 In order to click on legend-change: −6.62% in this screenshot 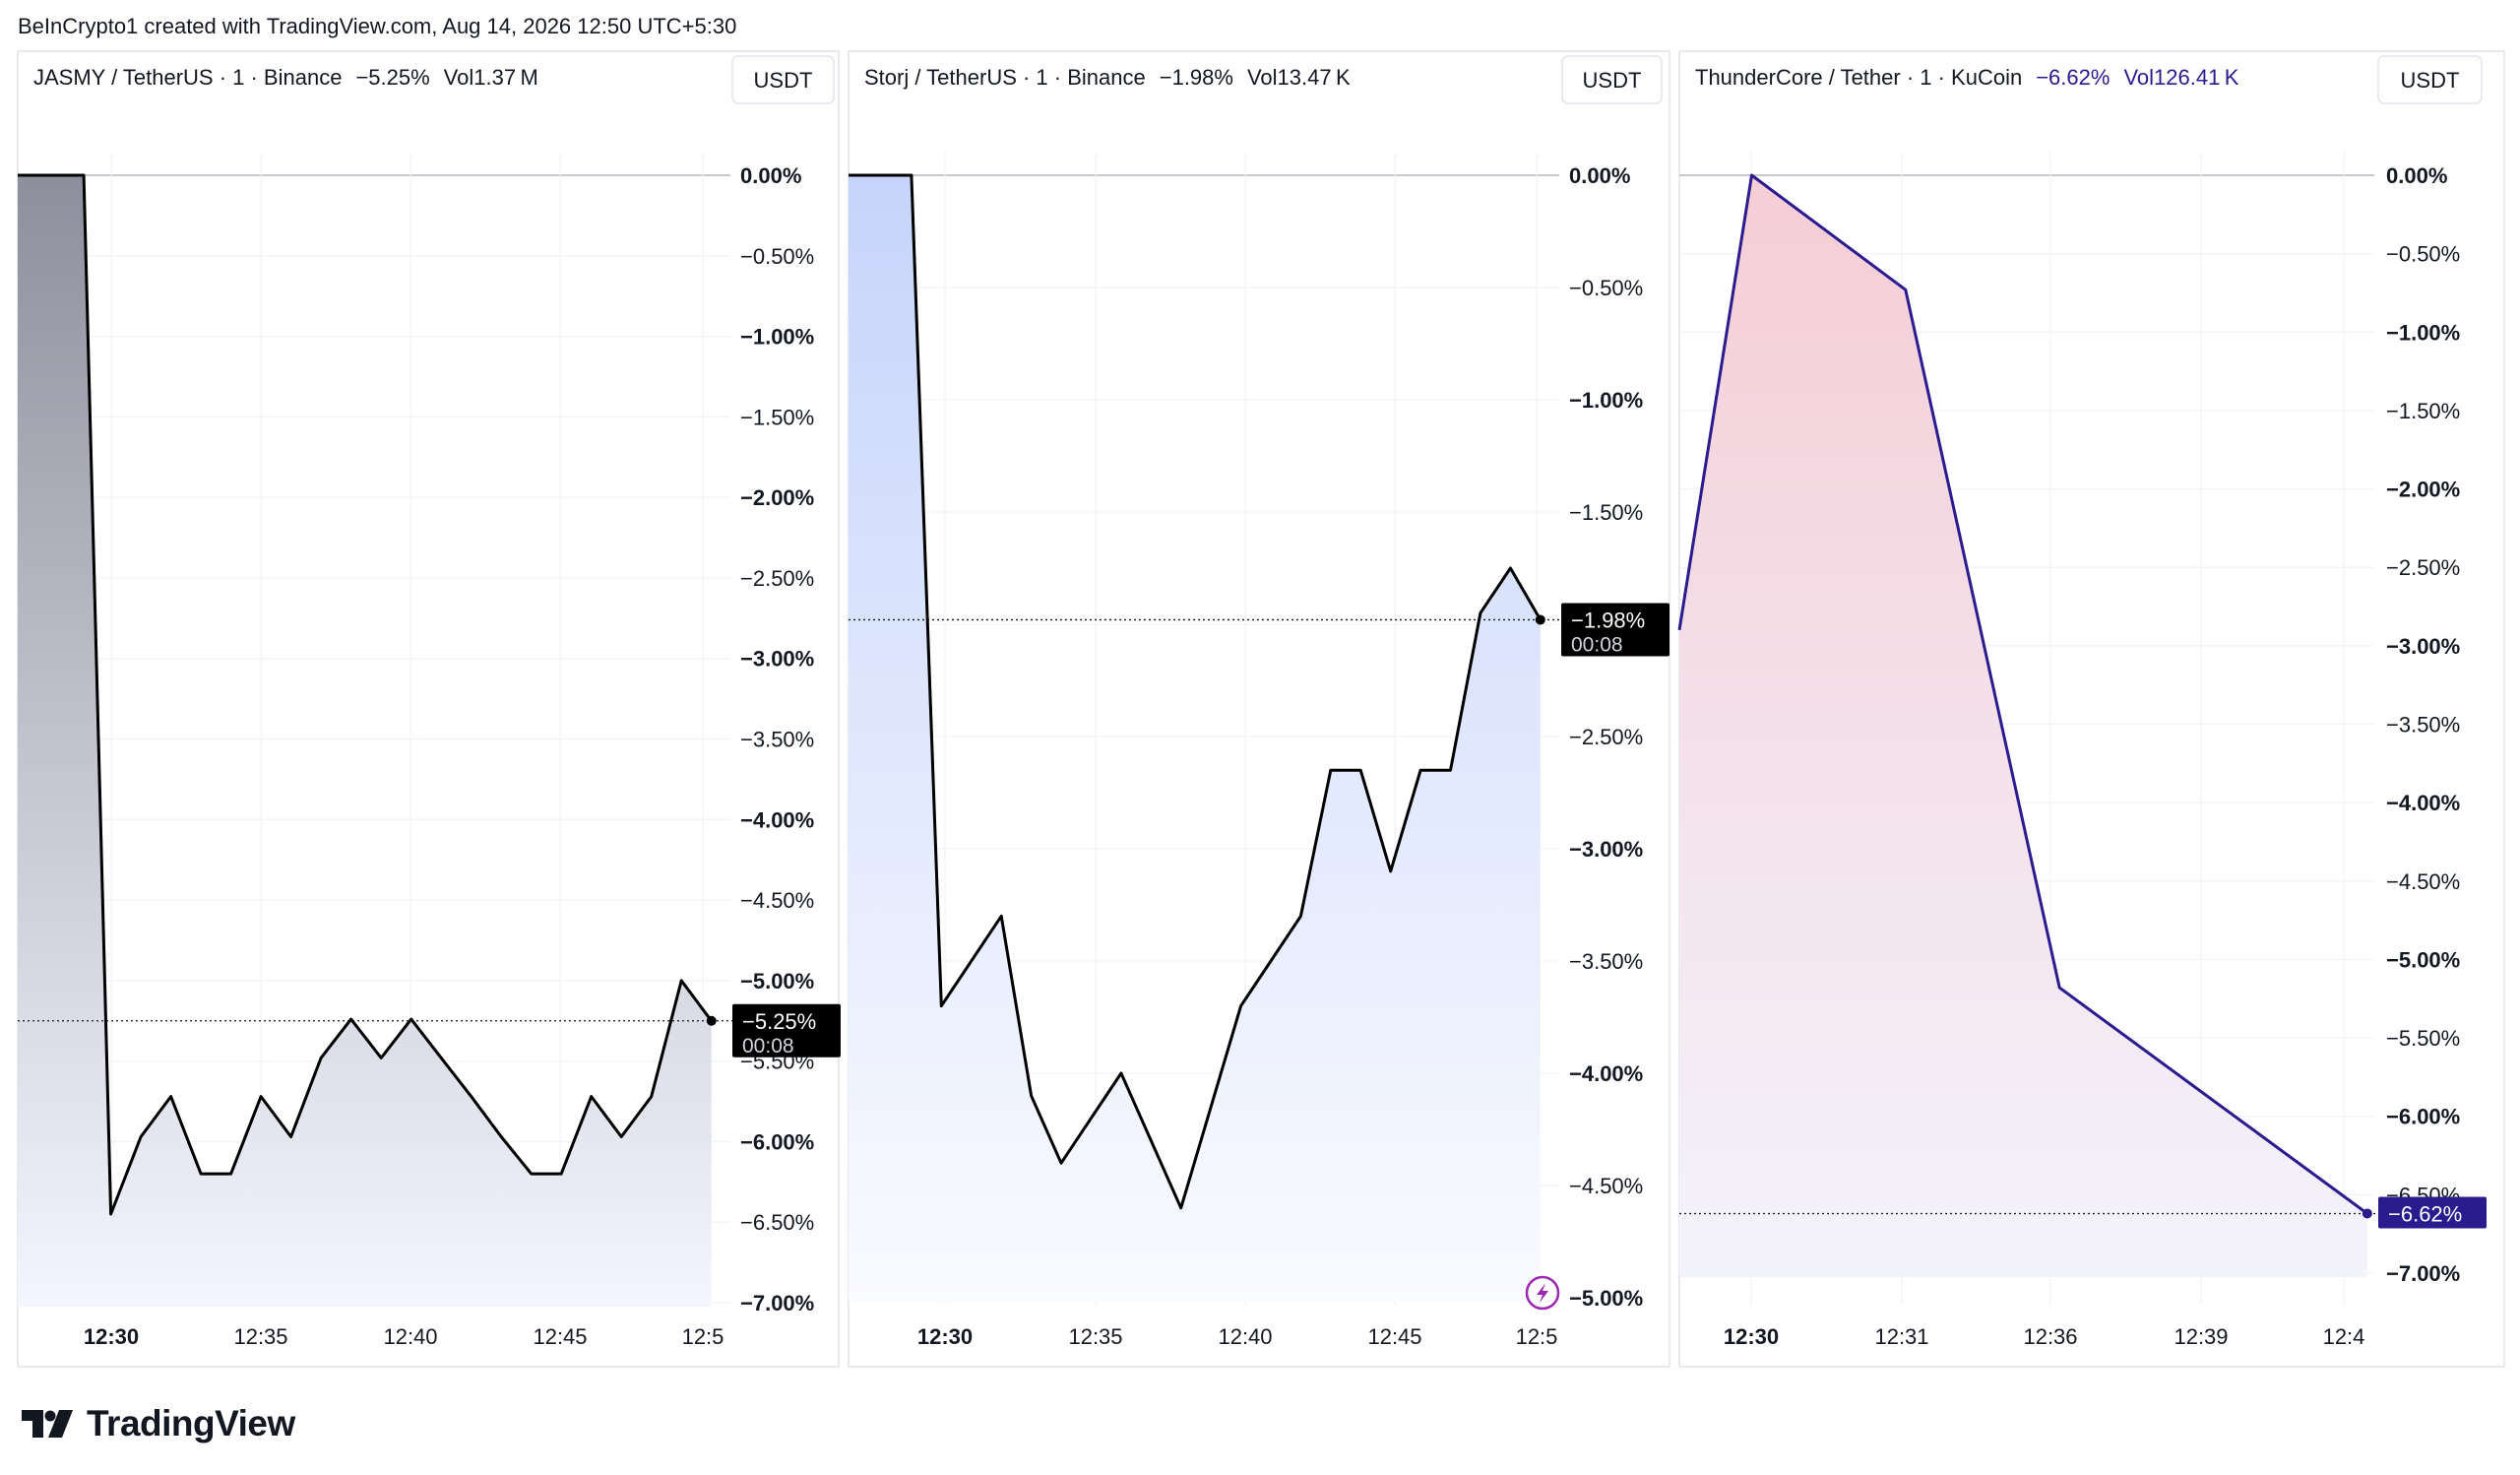, I will do `click(2073, 77)`.